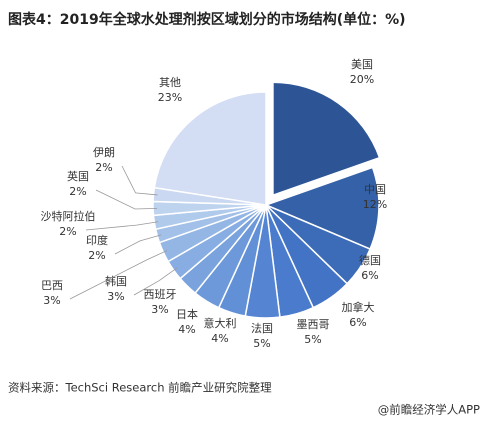 This screenshot has width=488, height=424. Describe the element at coordinates (375, 189) in the screenshot. I see `slice-label: 中国` at that location.